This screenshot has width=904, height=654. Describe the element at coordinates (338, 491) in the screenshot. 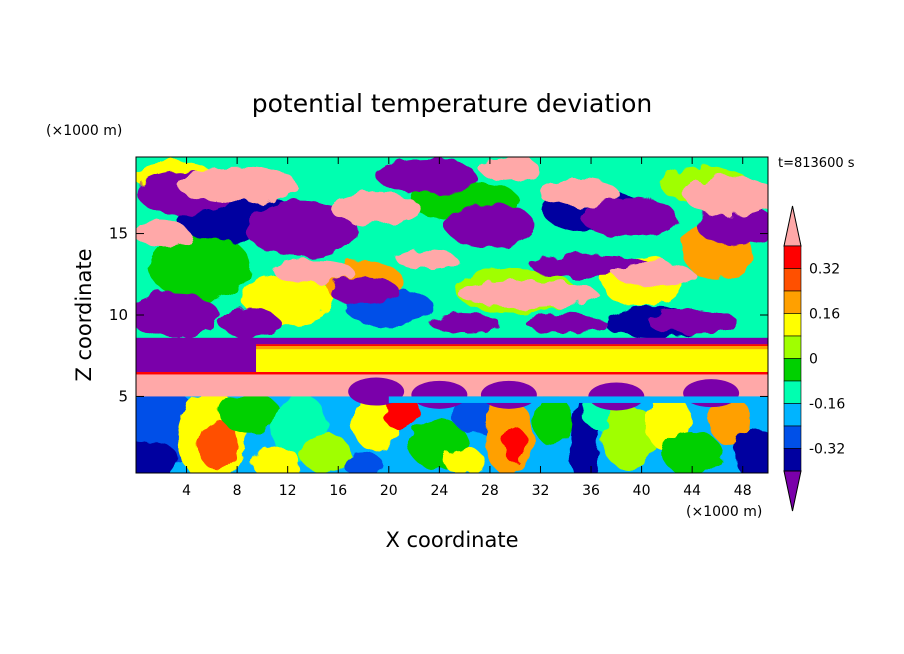

I see `x-tick-label: 16` at that location.